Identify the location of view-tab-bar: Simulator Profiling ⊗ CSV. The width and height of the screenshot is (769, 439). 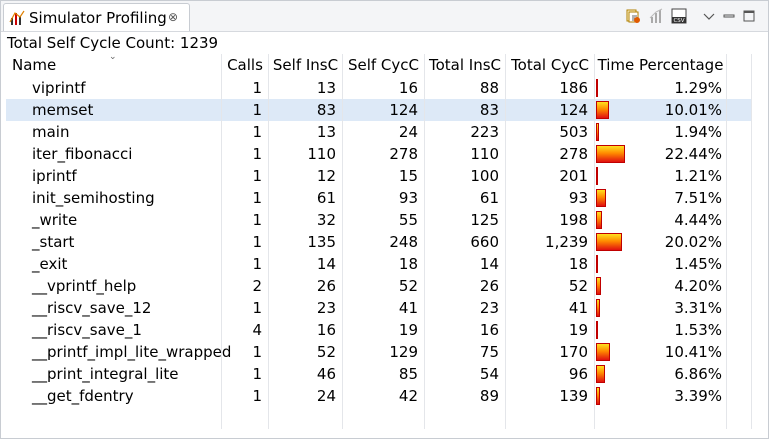
(384, 16).